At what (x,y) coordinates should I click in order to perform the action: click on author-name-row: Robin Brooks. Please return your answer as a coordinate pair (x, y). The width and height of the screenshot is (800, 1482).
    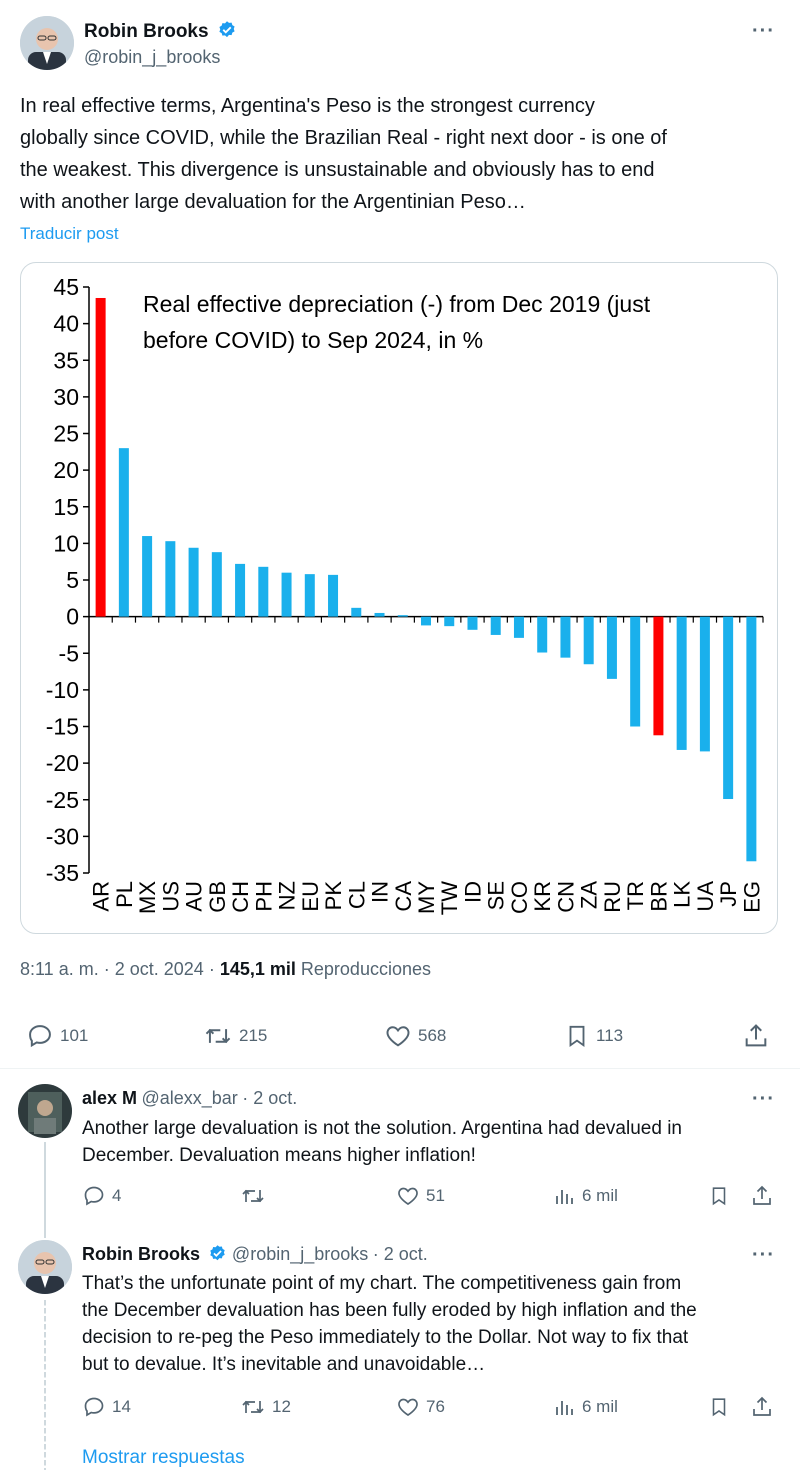
    Looking at the image, I should click on (160, 32).